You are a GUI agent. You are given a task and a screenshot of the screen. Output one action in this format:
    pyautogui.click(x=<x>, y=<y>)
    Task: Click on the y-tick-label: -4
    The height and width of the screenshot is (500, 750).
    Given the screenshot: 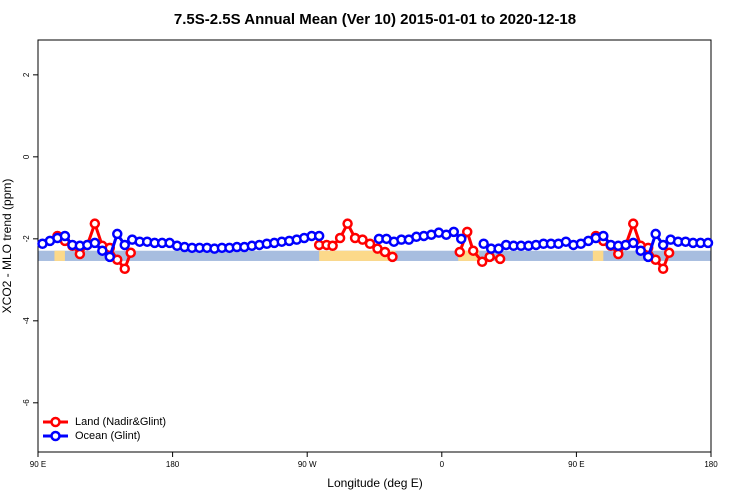 What is the action you would take?
    pyautogui.click(x=26, y=321)
    